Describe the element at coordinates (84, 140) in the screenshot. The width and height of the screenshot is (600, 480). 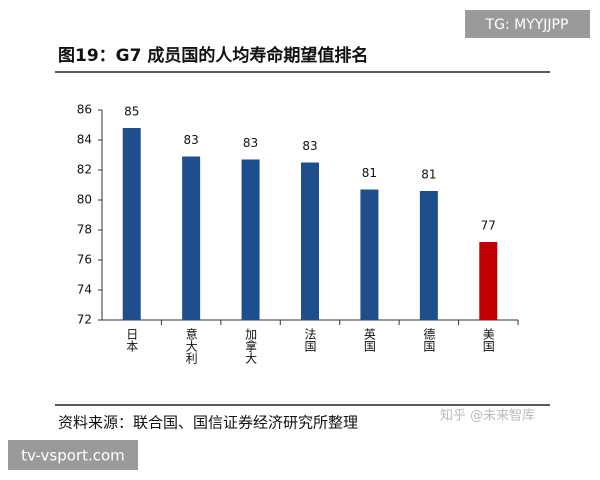
I see `y-tick-label: 84` at that location.